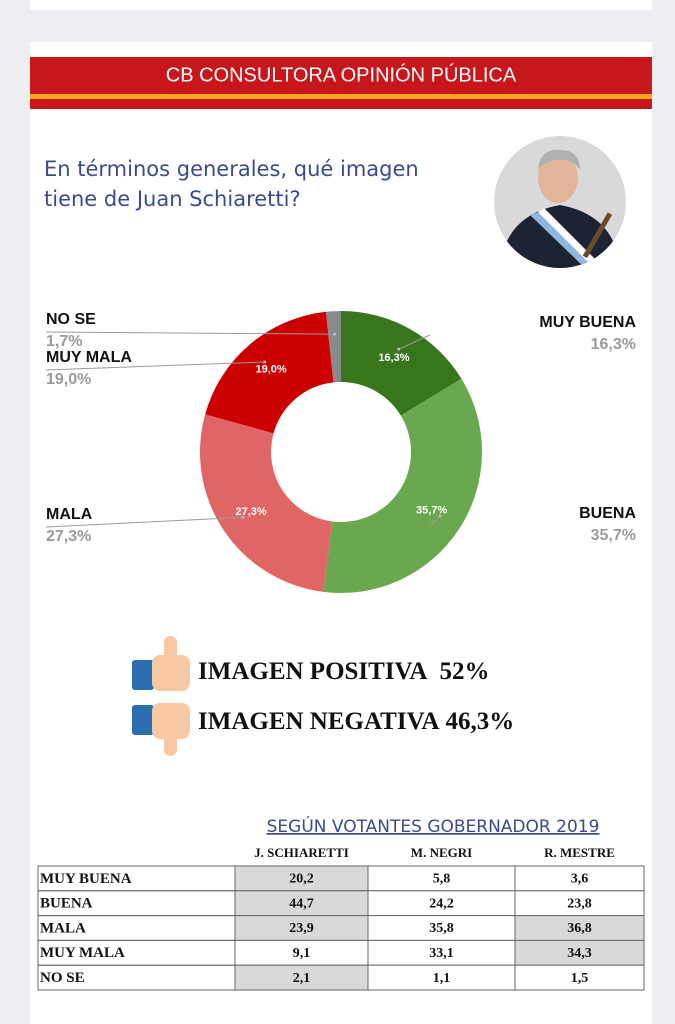 This screenshot has width=675, height=1024. What do you see at coordinates (82, 953) in the screenshot?
I see `row-label: MUY MALA` at bounding box center [82, 953].